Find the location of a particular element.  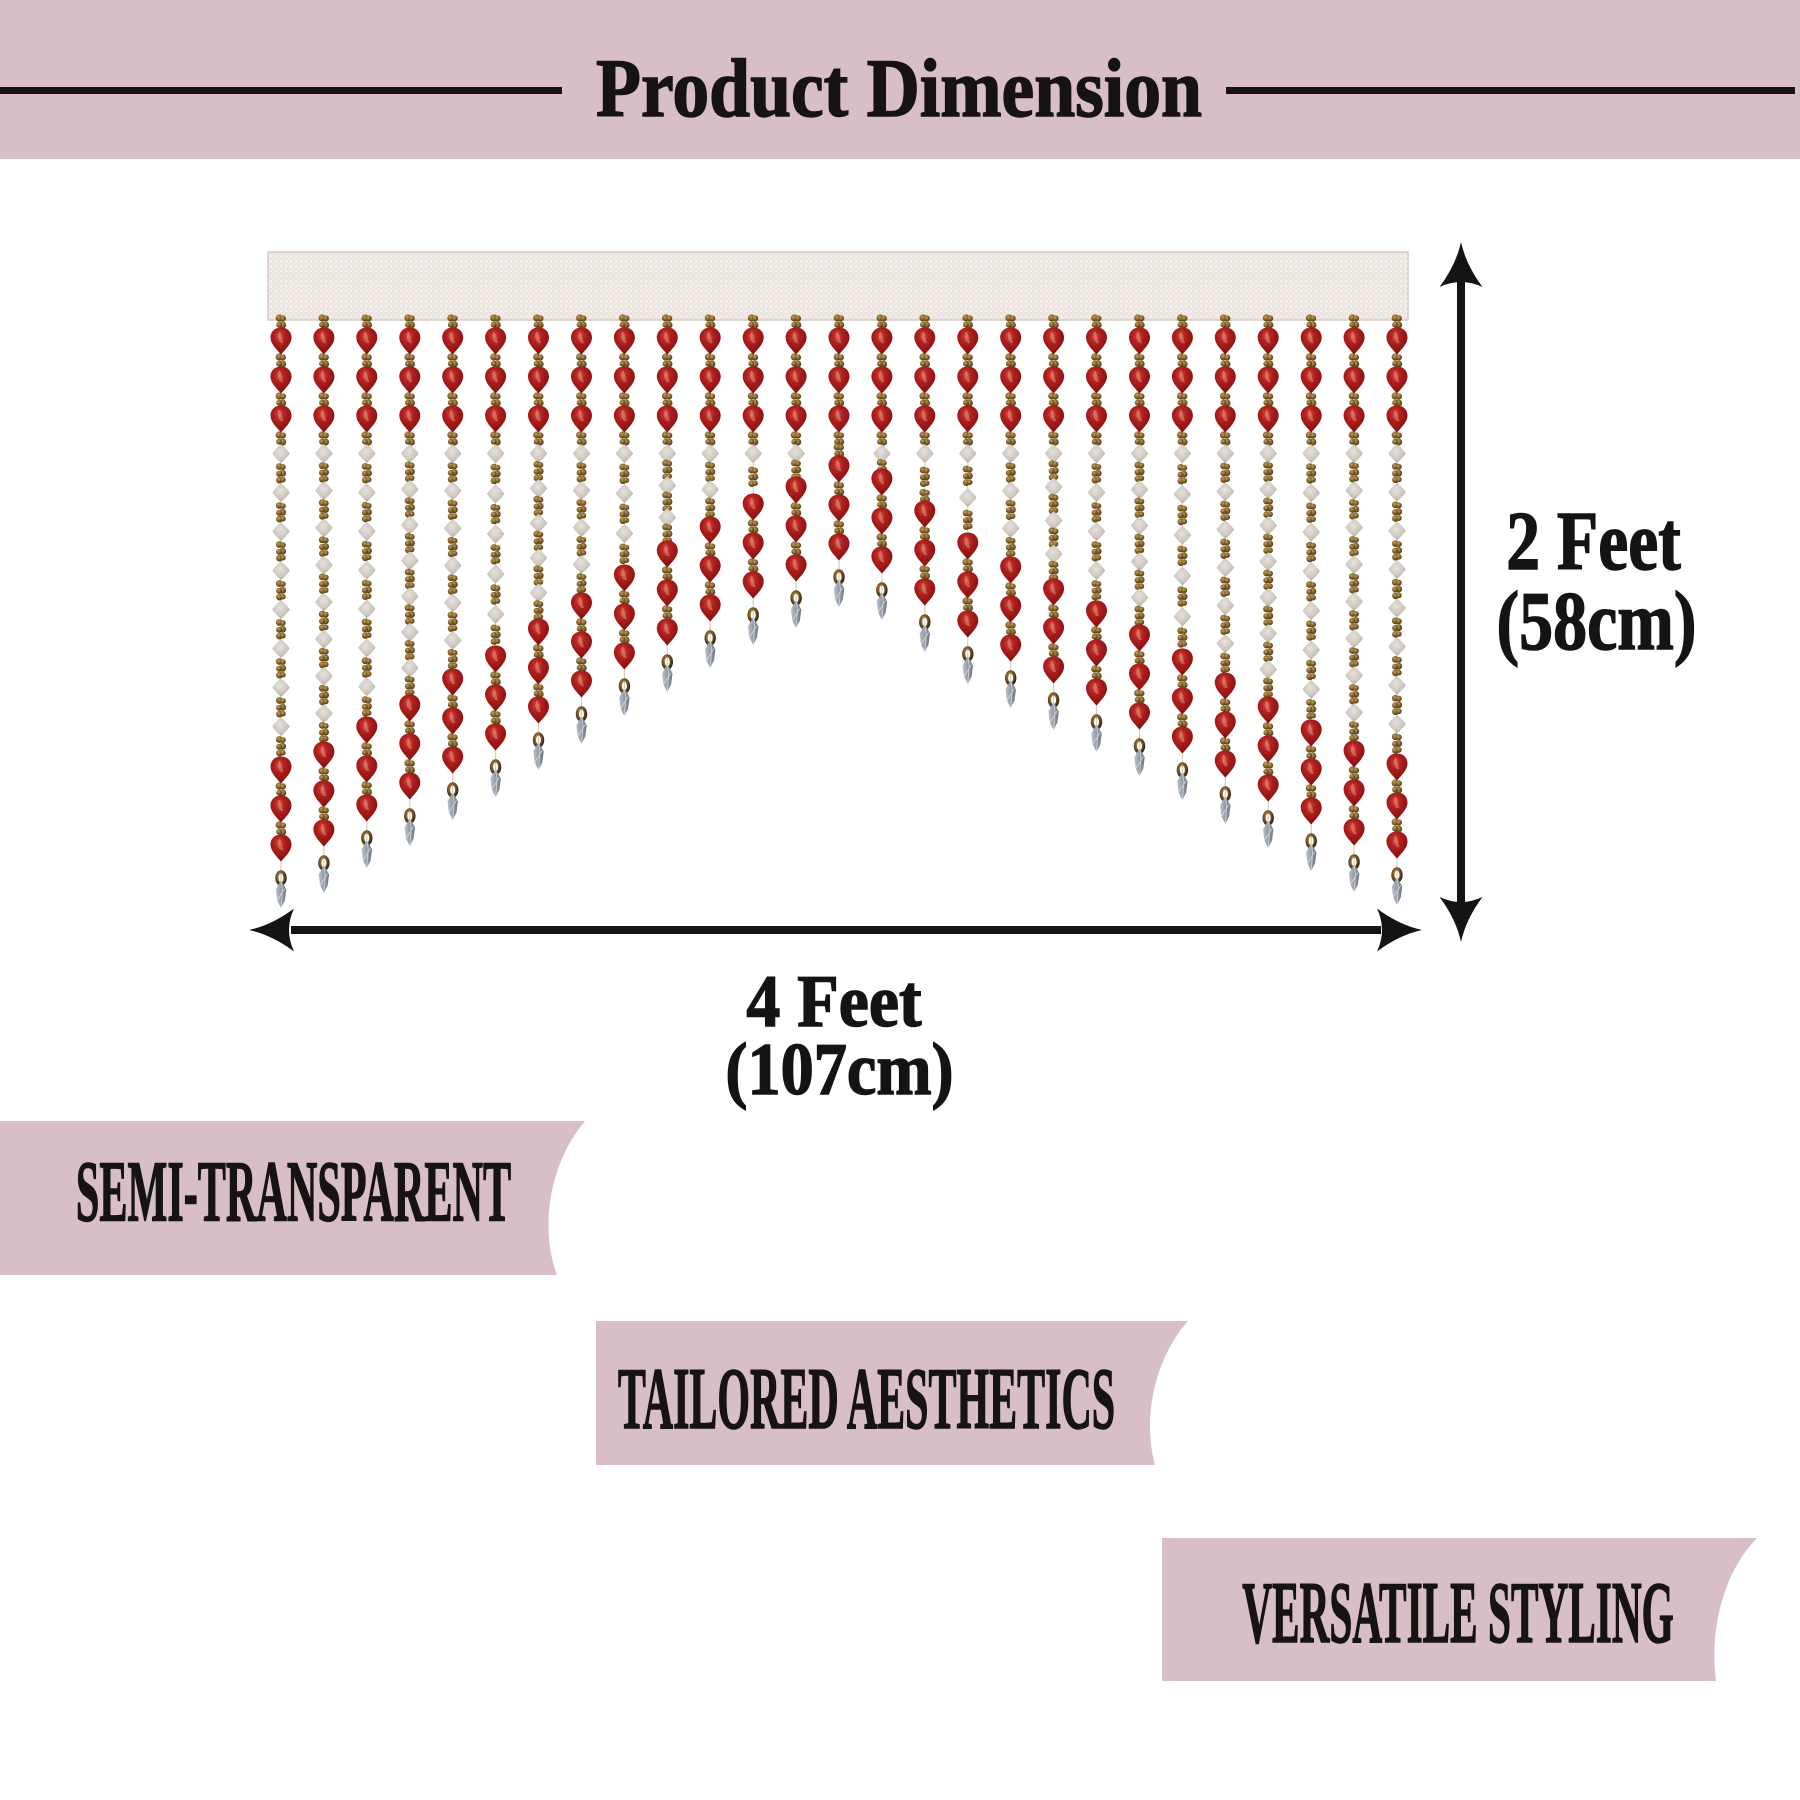

svg-text: Product Dimension is located at coordinates (899, 88).